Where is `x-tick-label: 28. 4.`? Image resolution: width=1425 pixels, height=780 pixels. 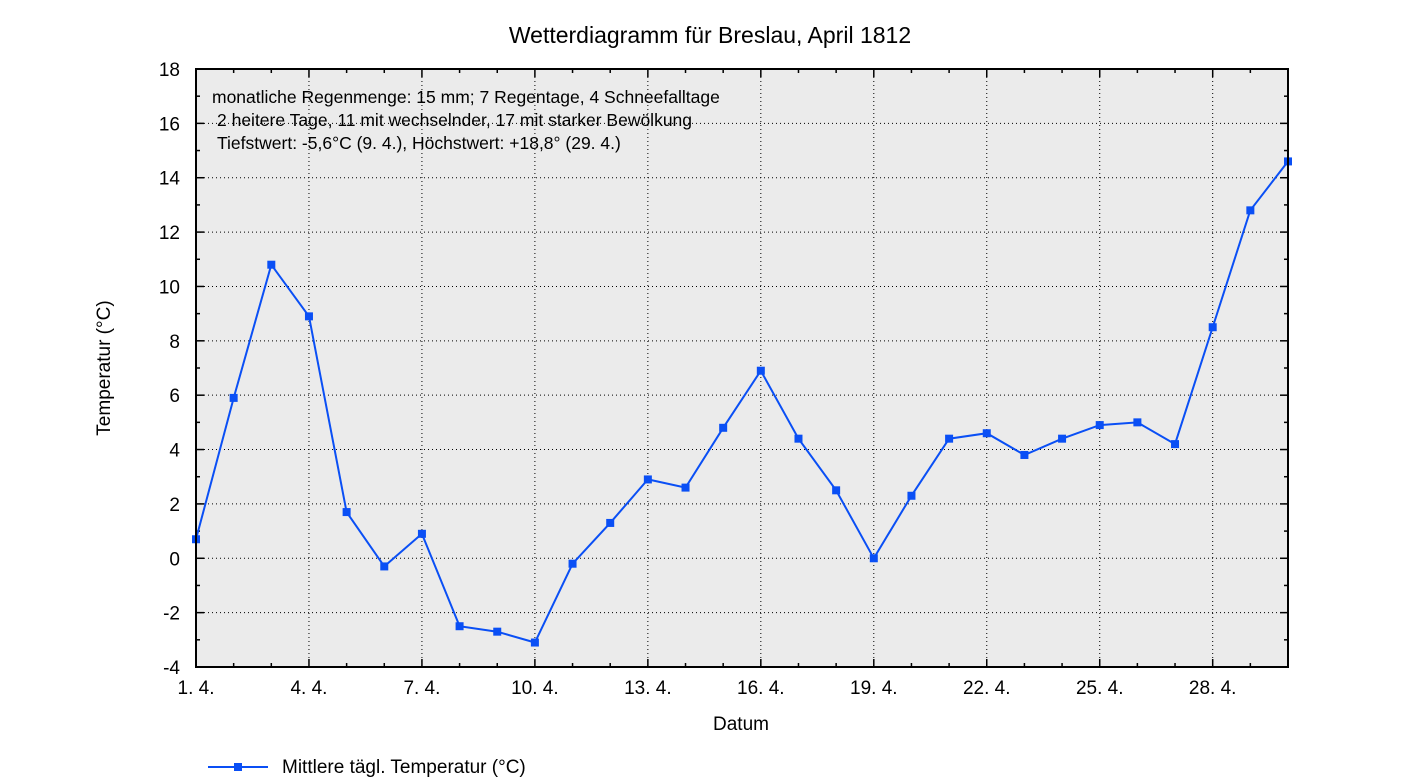 x-tick-label: 28. 4. is located at coordinates (1213, 688).